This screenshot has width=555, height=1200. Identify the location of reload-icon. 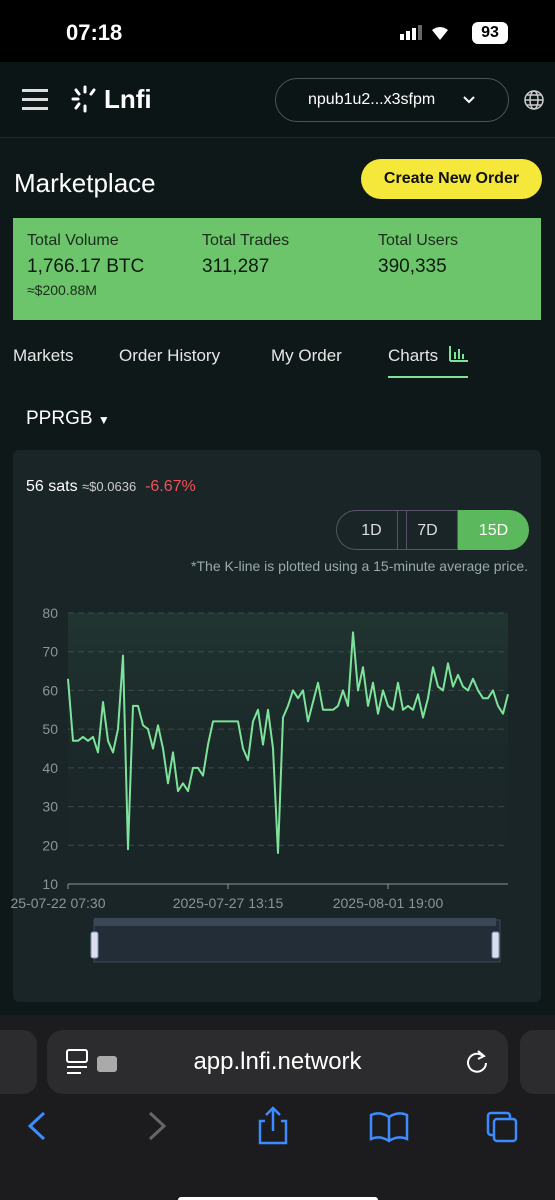
(477, 1062).